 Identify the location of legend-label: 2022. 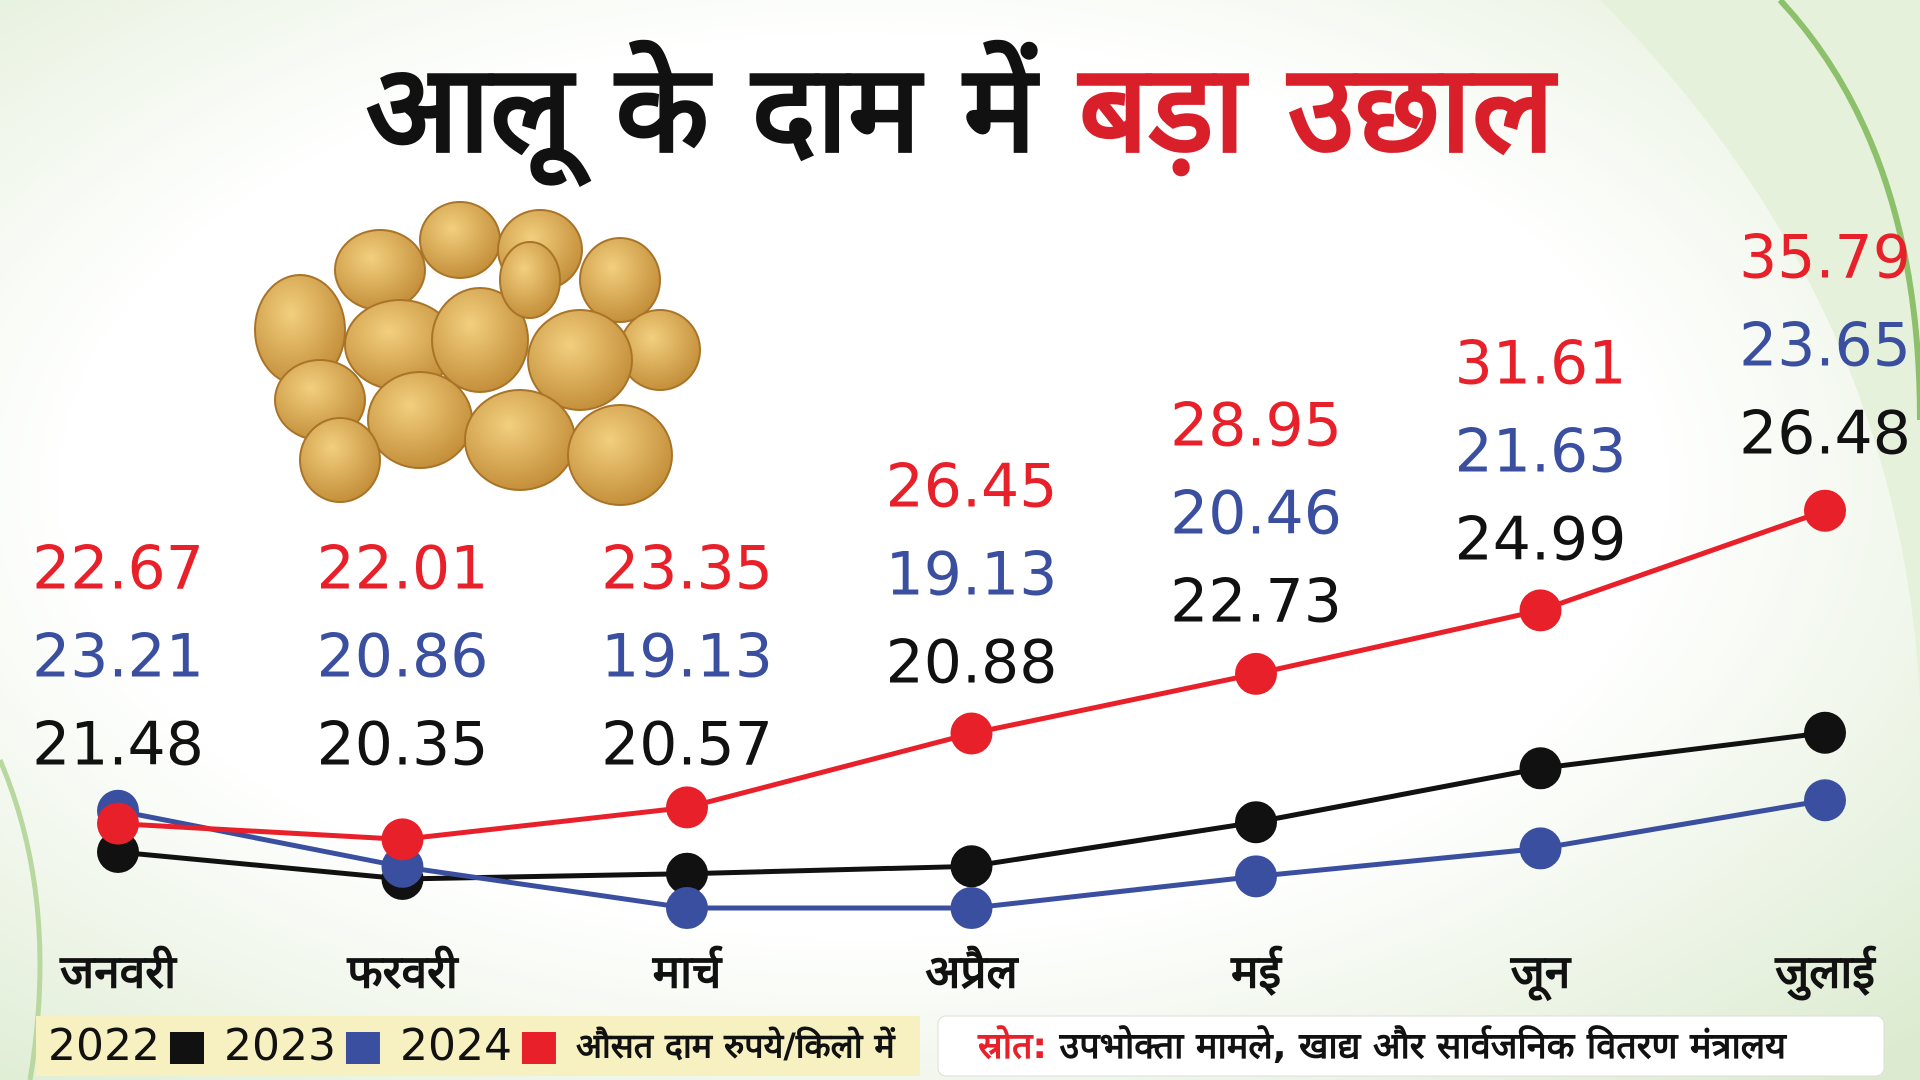
(104, 1045).